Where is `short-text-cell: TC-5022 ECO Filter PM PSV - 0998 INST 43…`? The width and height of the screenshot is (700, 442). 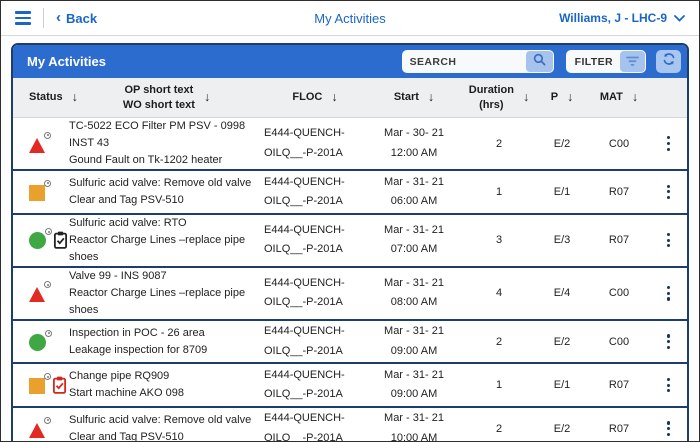
short-text-cell: TC-5022 ECO Filter PM PSV - 0998 INST 43… is located at coordinates (166, 143).